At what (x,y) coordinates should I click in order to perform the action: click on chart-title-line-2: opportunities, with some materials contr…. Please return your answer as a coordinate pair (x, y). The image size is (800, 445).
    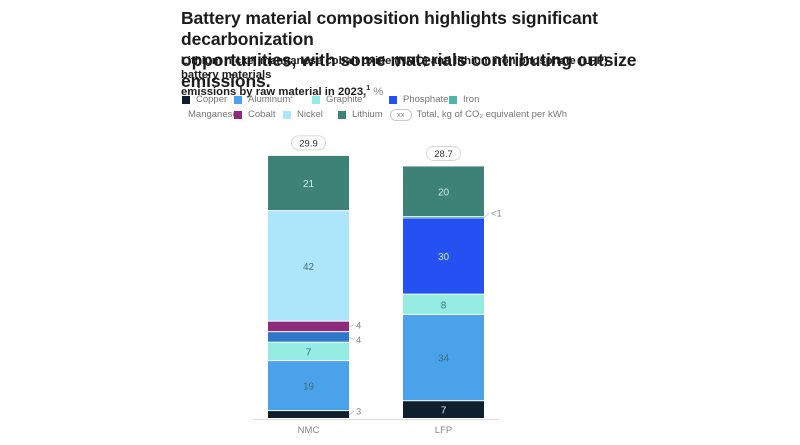
    Looking at the image, I should click on (409, 70).